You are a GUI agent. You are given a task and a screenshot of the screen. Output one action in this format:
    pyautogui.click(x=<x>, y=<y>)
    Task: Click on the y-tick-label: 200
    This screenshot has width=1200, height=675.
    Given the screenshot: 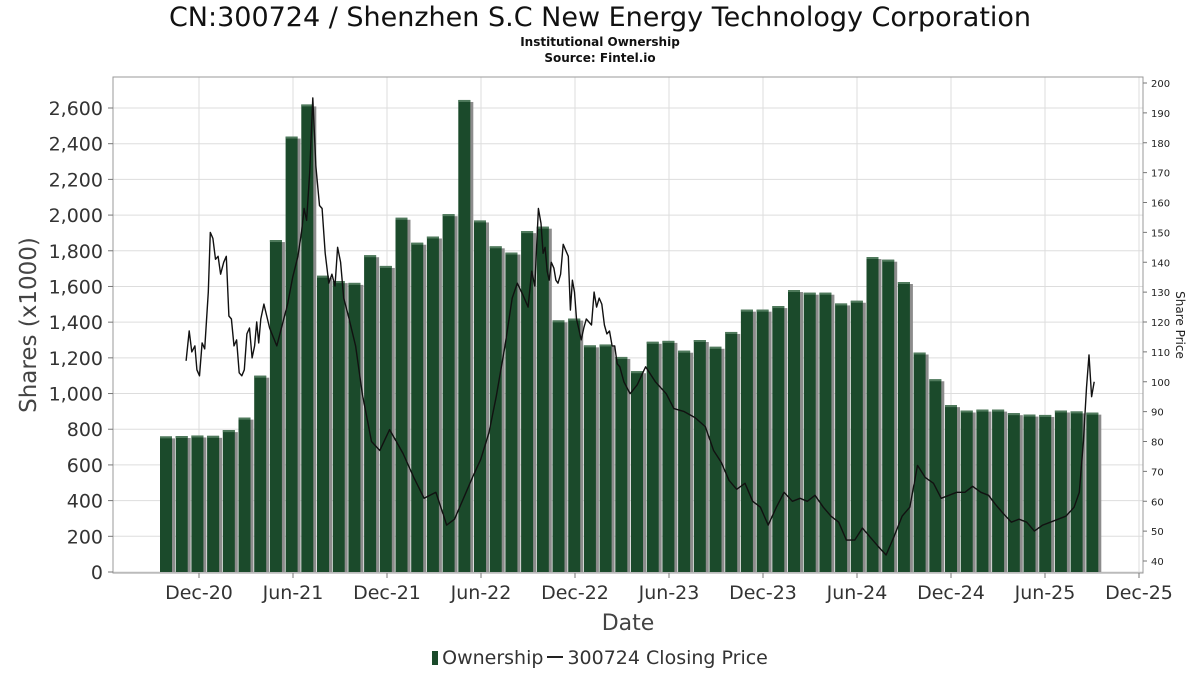 What is the action you would take?
    pyautogui.click(x=85, y=537)
    